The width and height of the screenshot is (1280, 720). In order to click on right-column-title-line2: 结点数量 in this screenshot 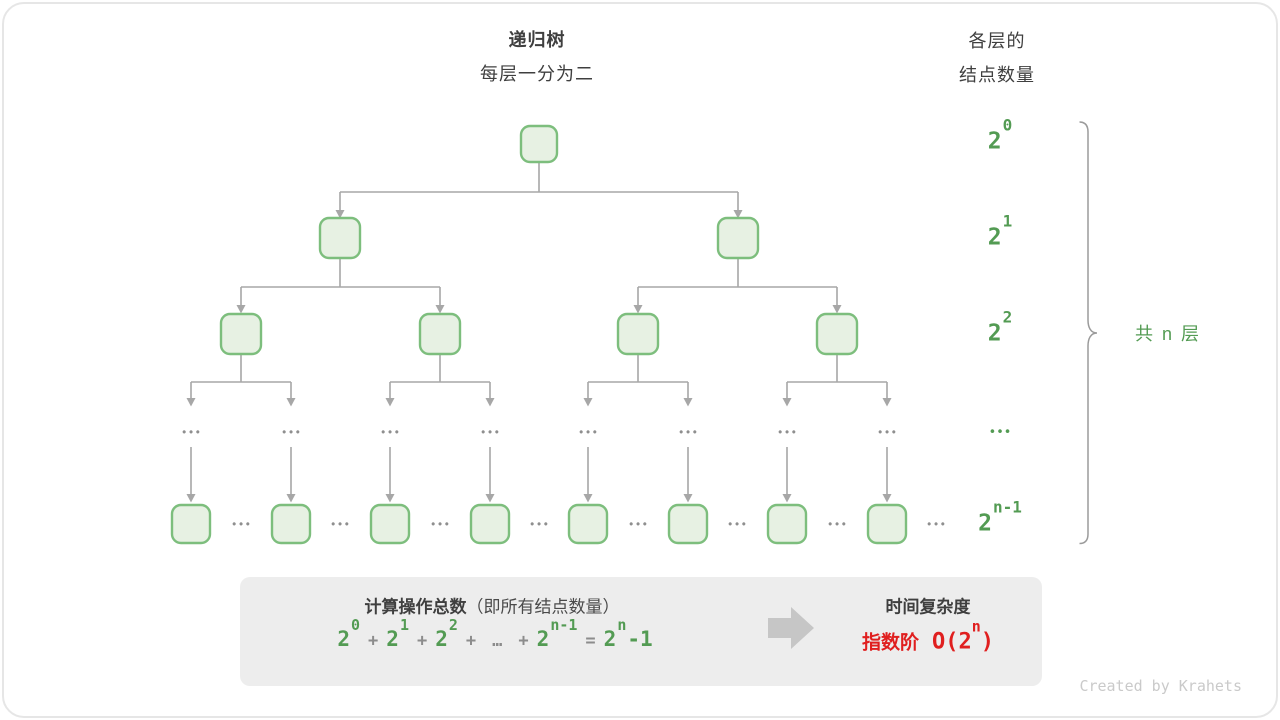, I will do `click(997, 75)`.